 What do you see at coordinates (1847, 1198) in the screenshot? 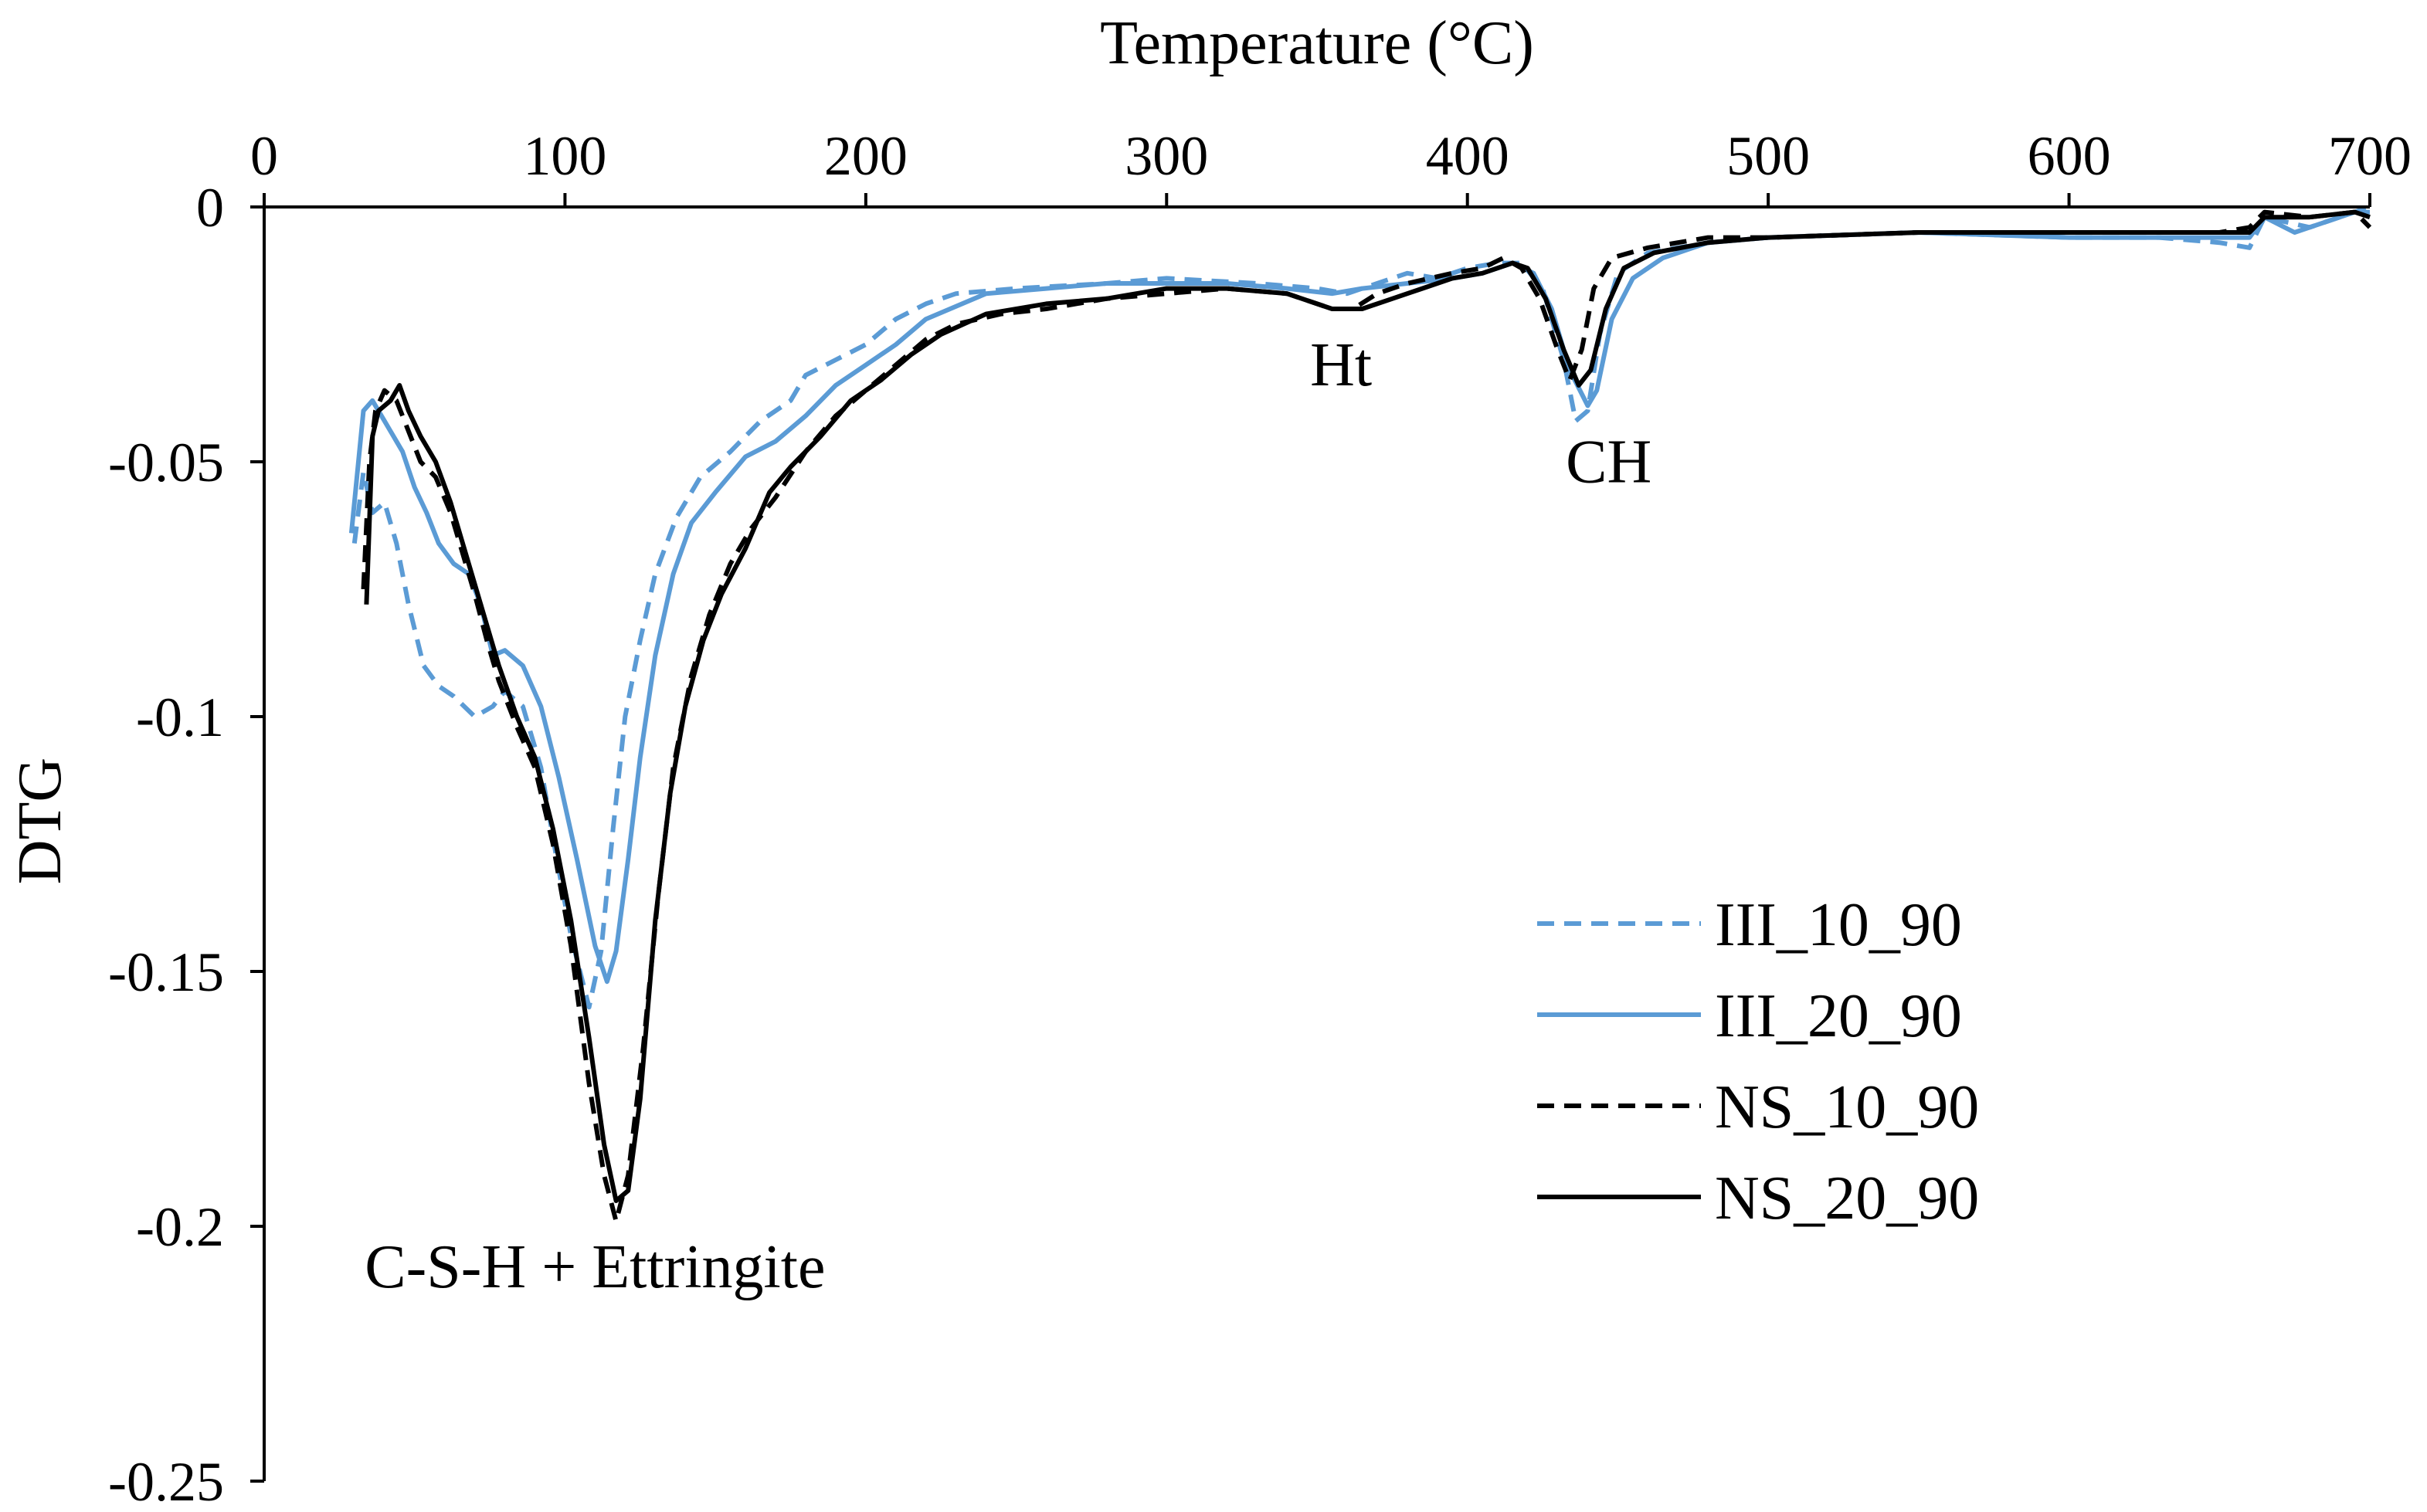
I see `legend-label: NS_20_90` at bounding box center [1847, 1198].